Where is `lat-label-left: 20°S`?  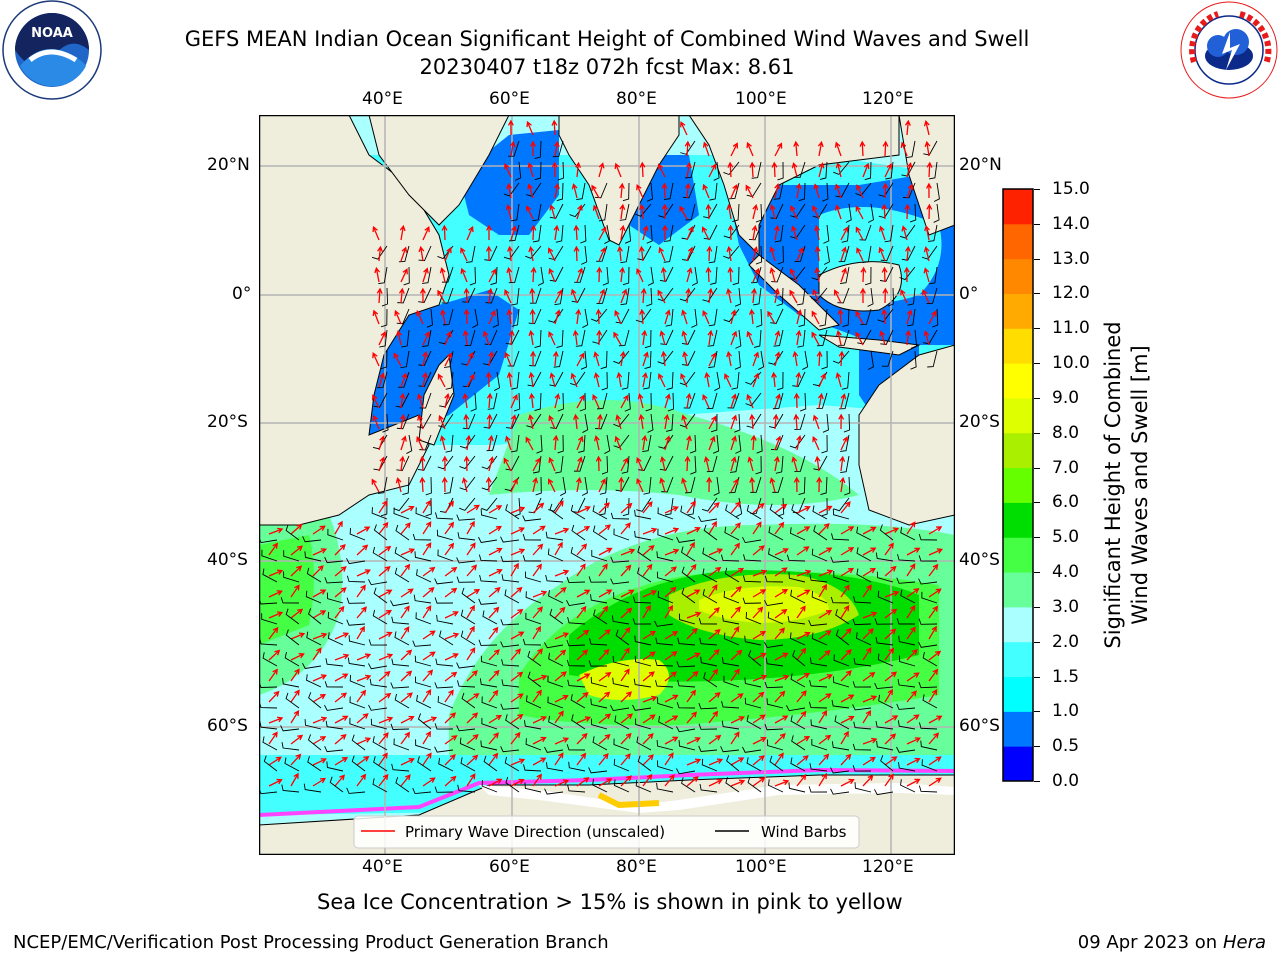 lat-label-left: 20°S is located at coordinates (227, 422).